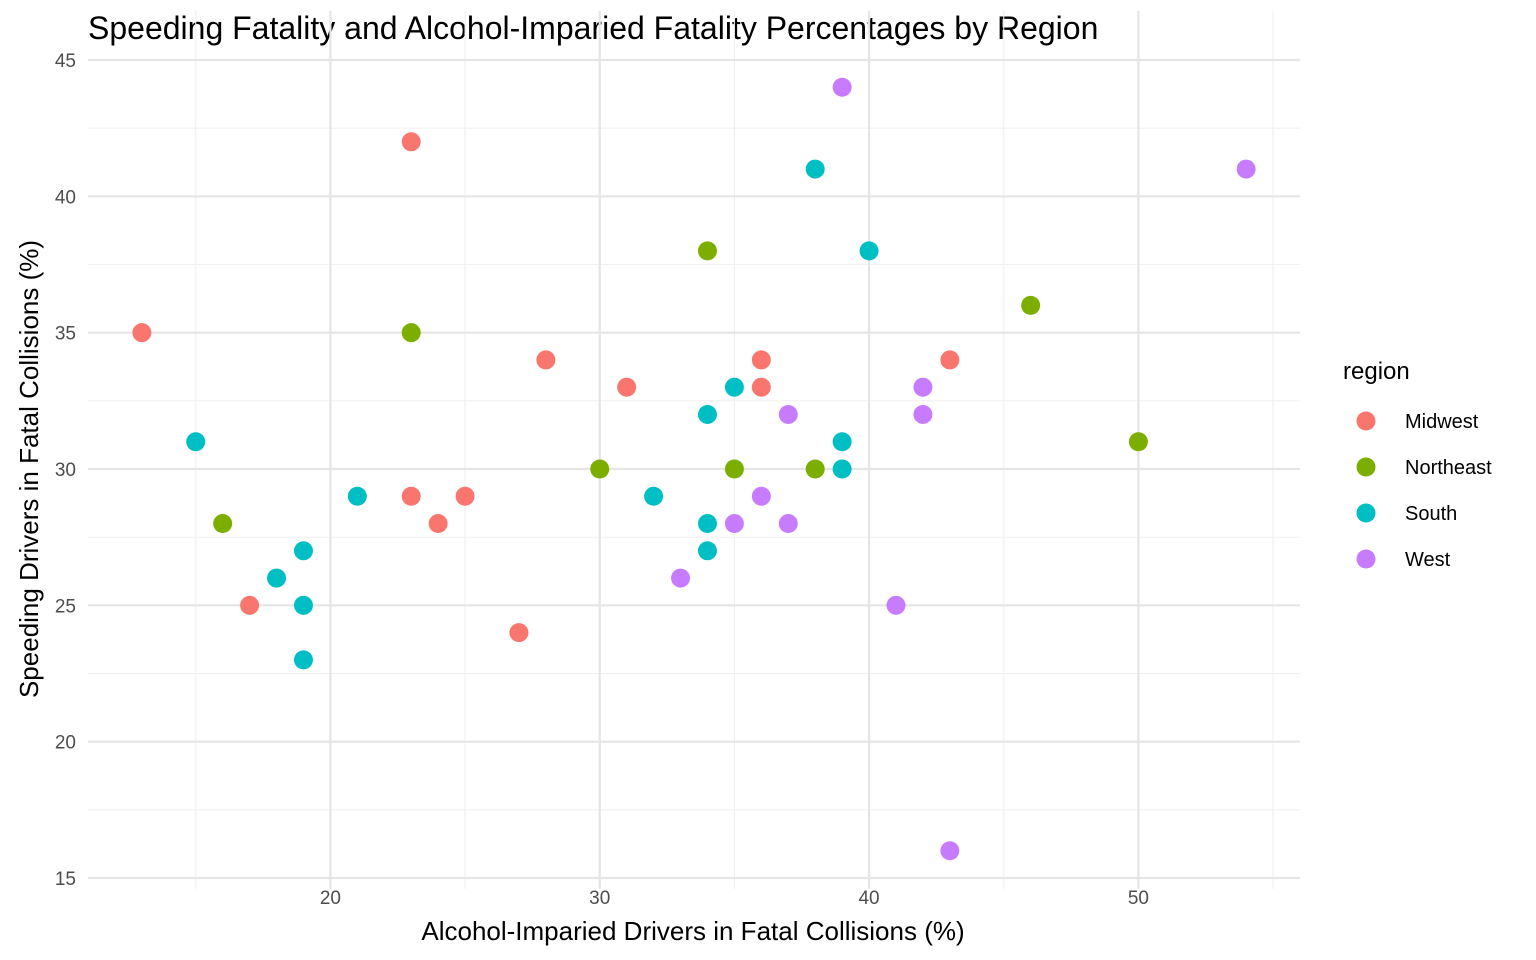  Describe the element at coordinates (1366, 467) in the screenshot. I see `legend-key-northeast` at that location.